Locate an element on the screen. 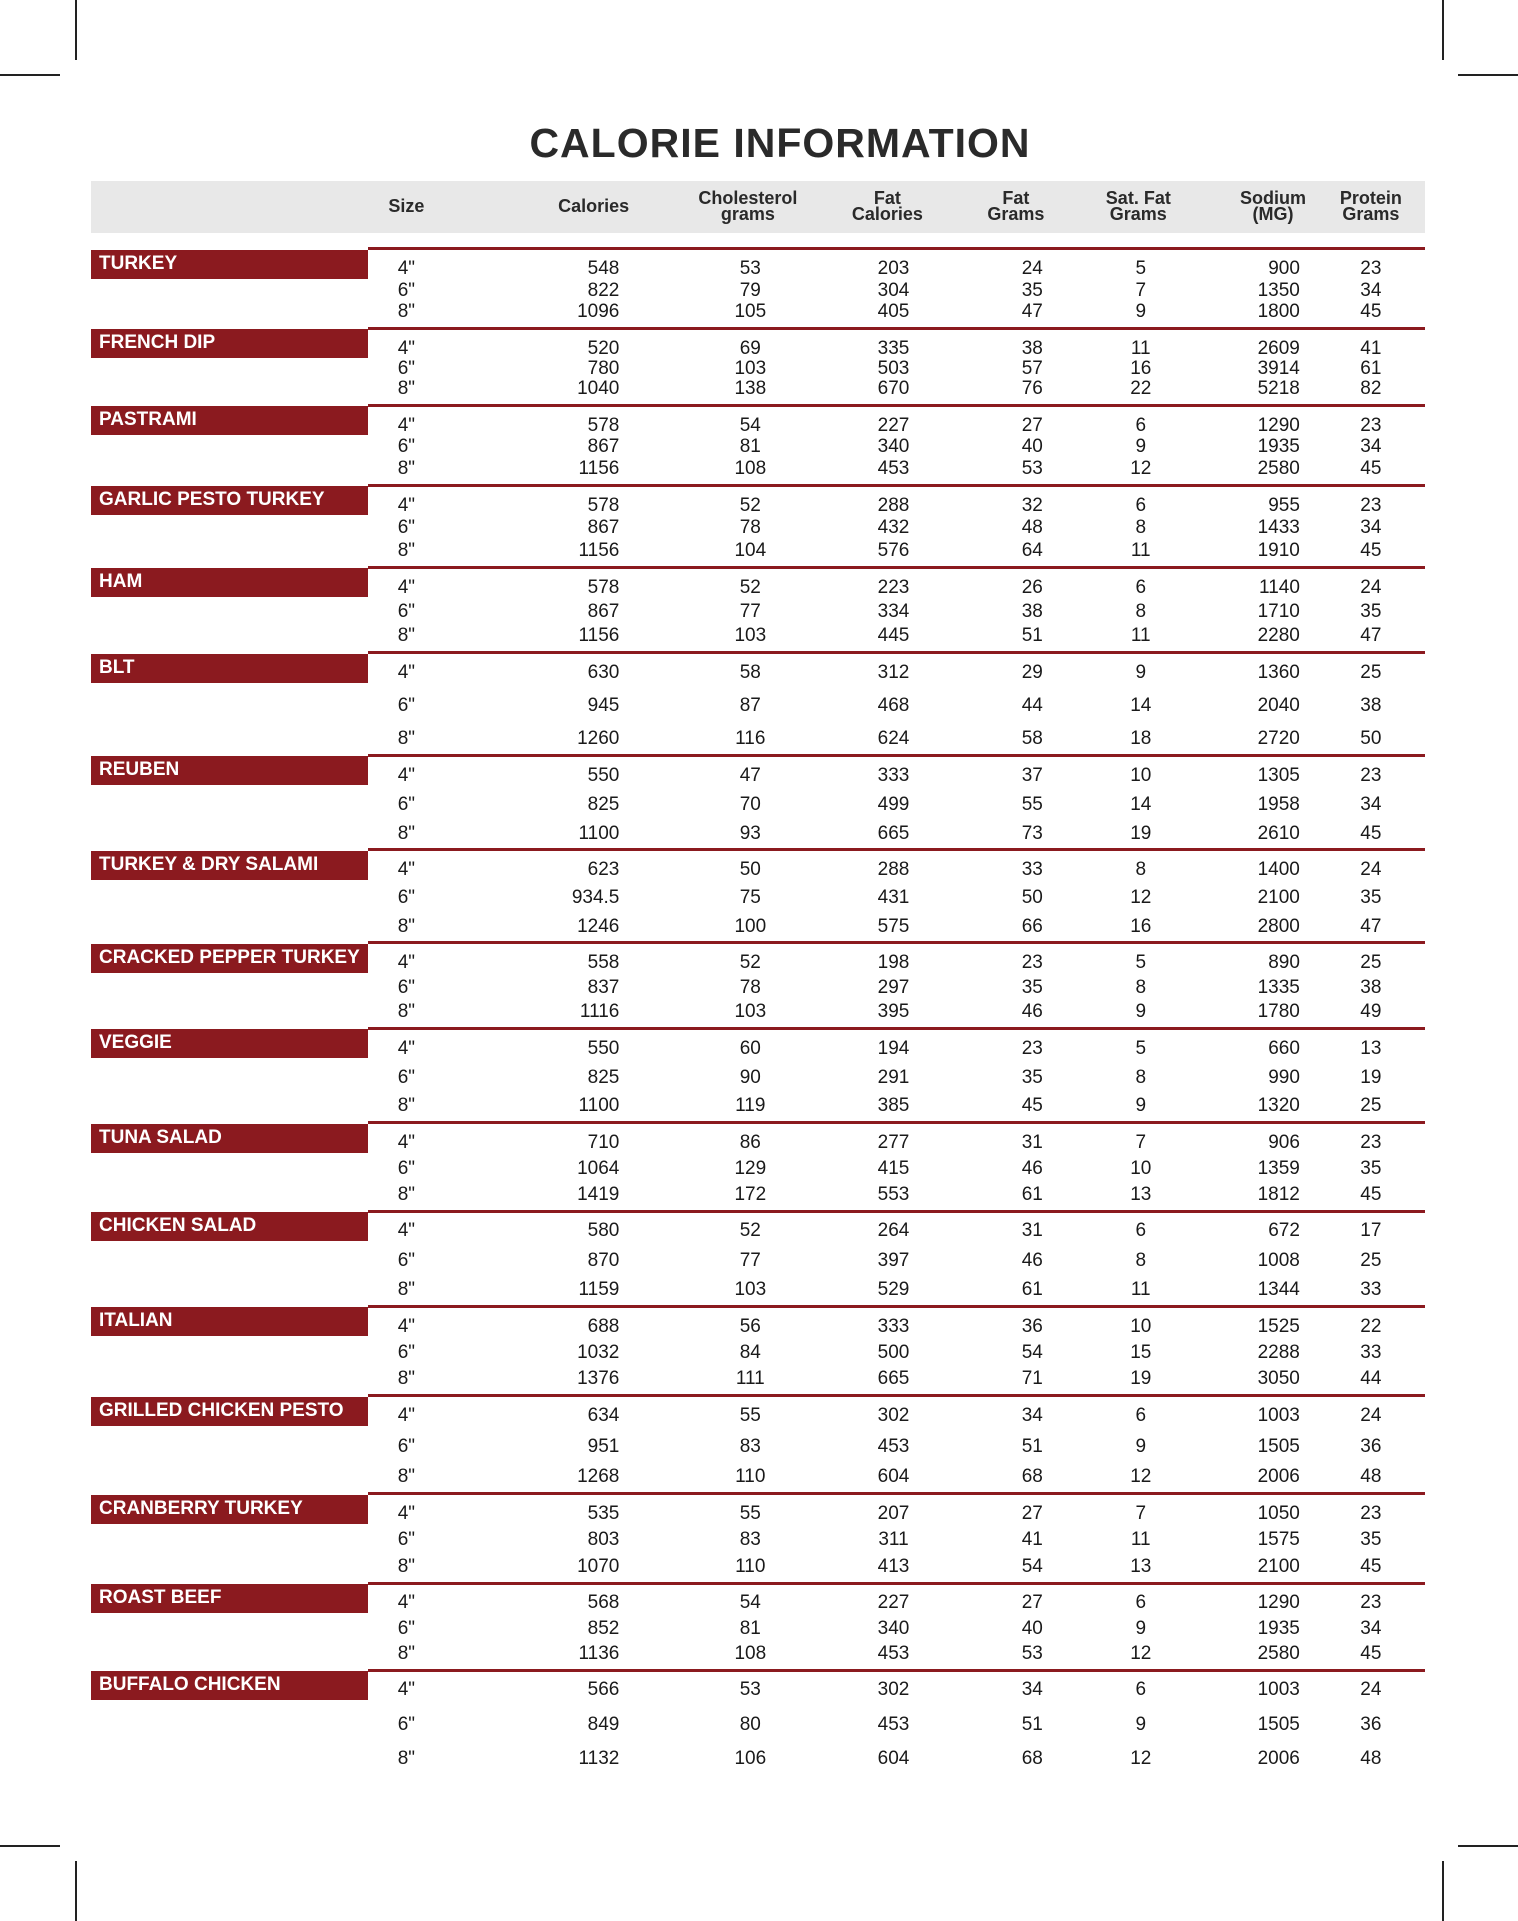 The width and height of the screenshot is (1518, 1921). table-cell: 624 is located at coordinates (893, 739).